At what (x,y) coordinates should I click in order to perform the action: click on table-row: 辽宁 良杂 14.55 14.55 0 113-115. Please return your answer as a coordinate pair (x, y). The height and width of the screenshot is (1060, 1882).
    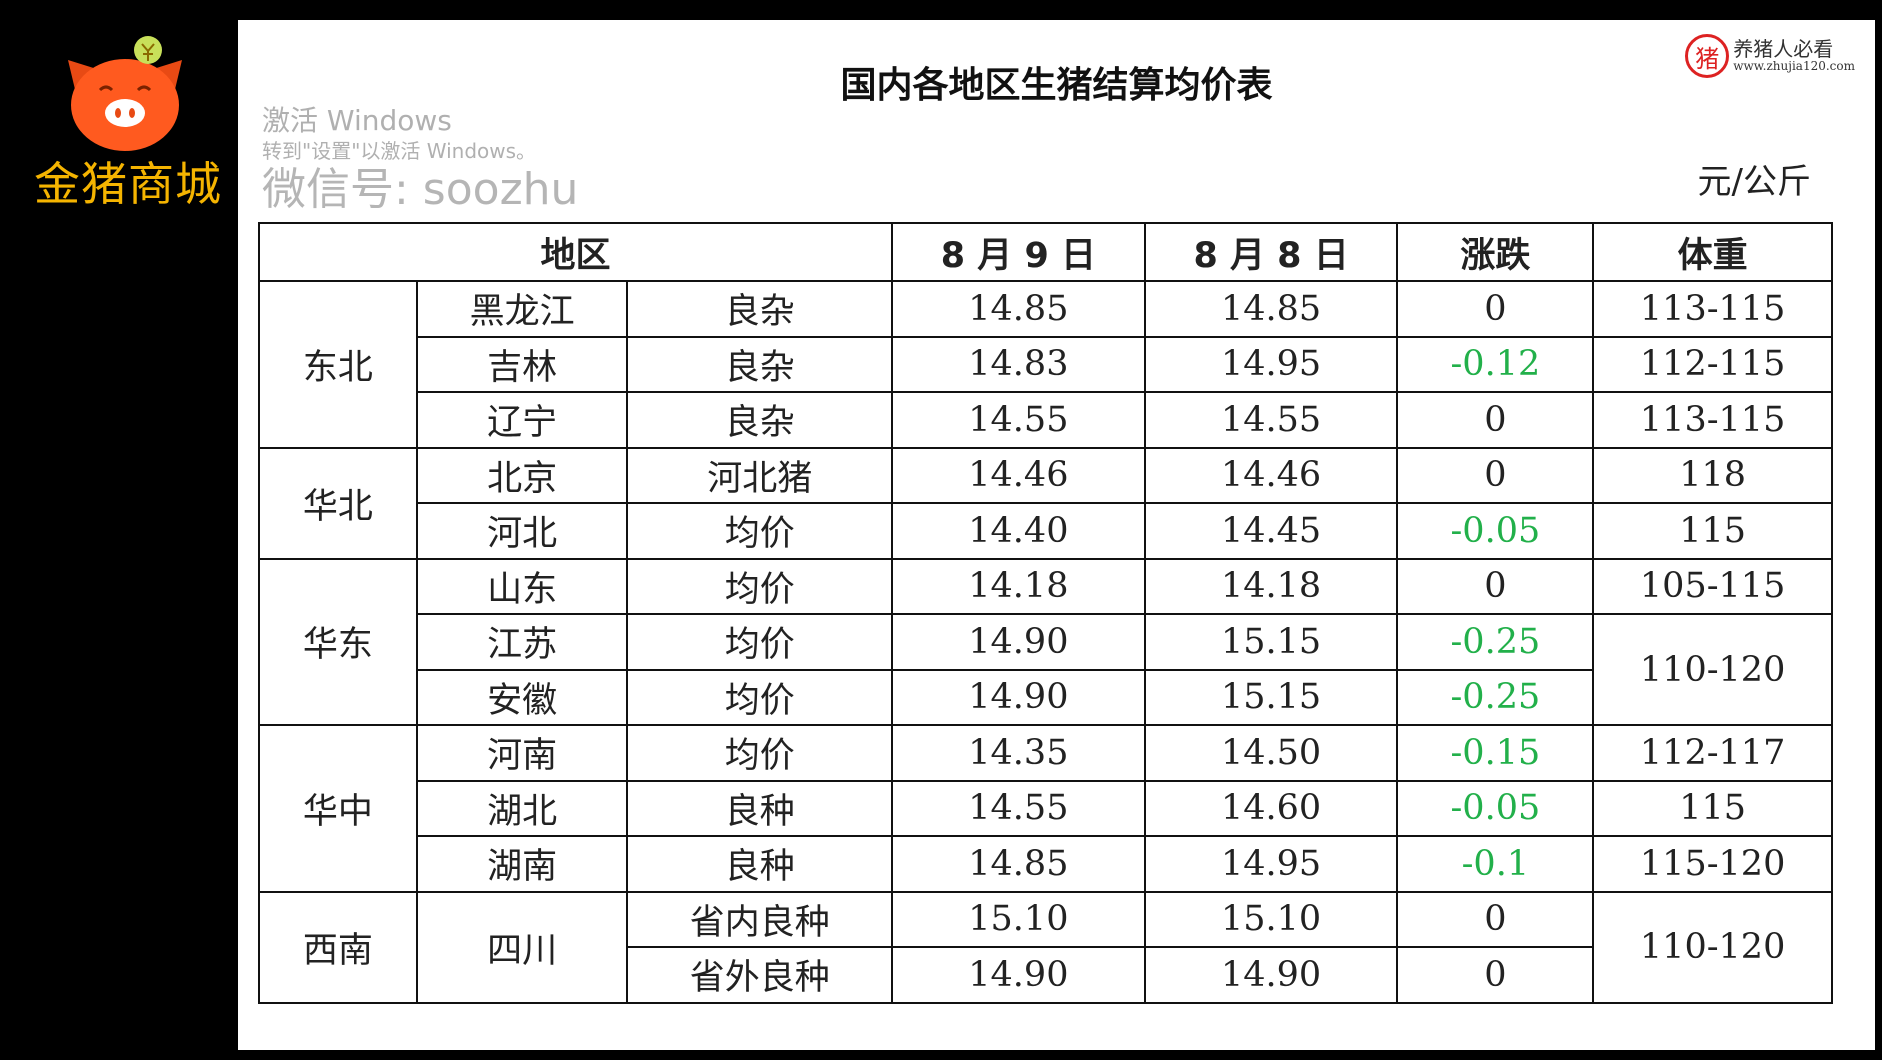
    Looking at the image, I should click on (1046, 420).